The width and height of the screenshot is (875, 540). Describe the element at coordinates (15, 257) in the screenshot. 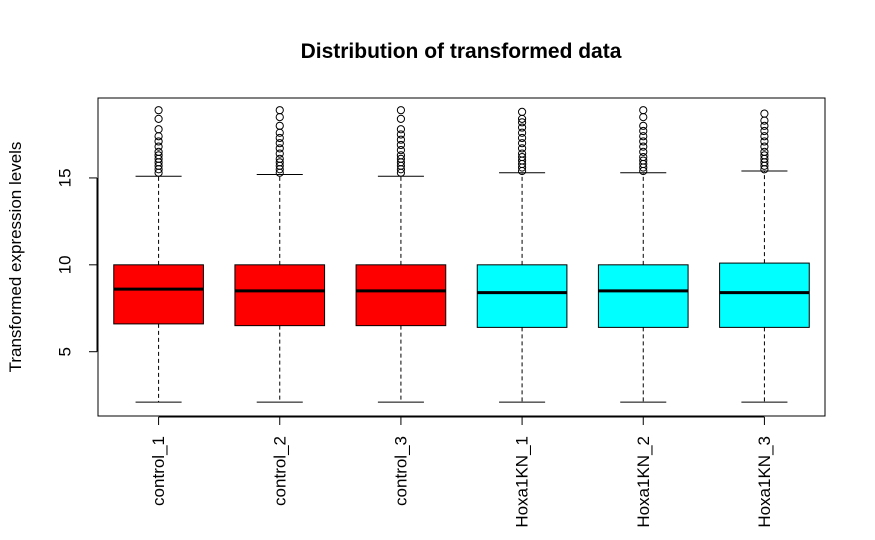

I see `y-axis-label: Transformed expression levels` at that location.